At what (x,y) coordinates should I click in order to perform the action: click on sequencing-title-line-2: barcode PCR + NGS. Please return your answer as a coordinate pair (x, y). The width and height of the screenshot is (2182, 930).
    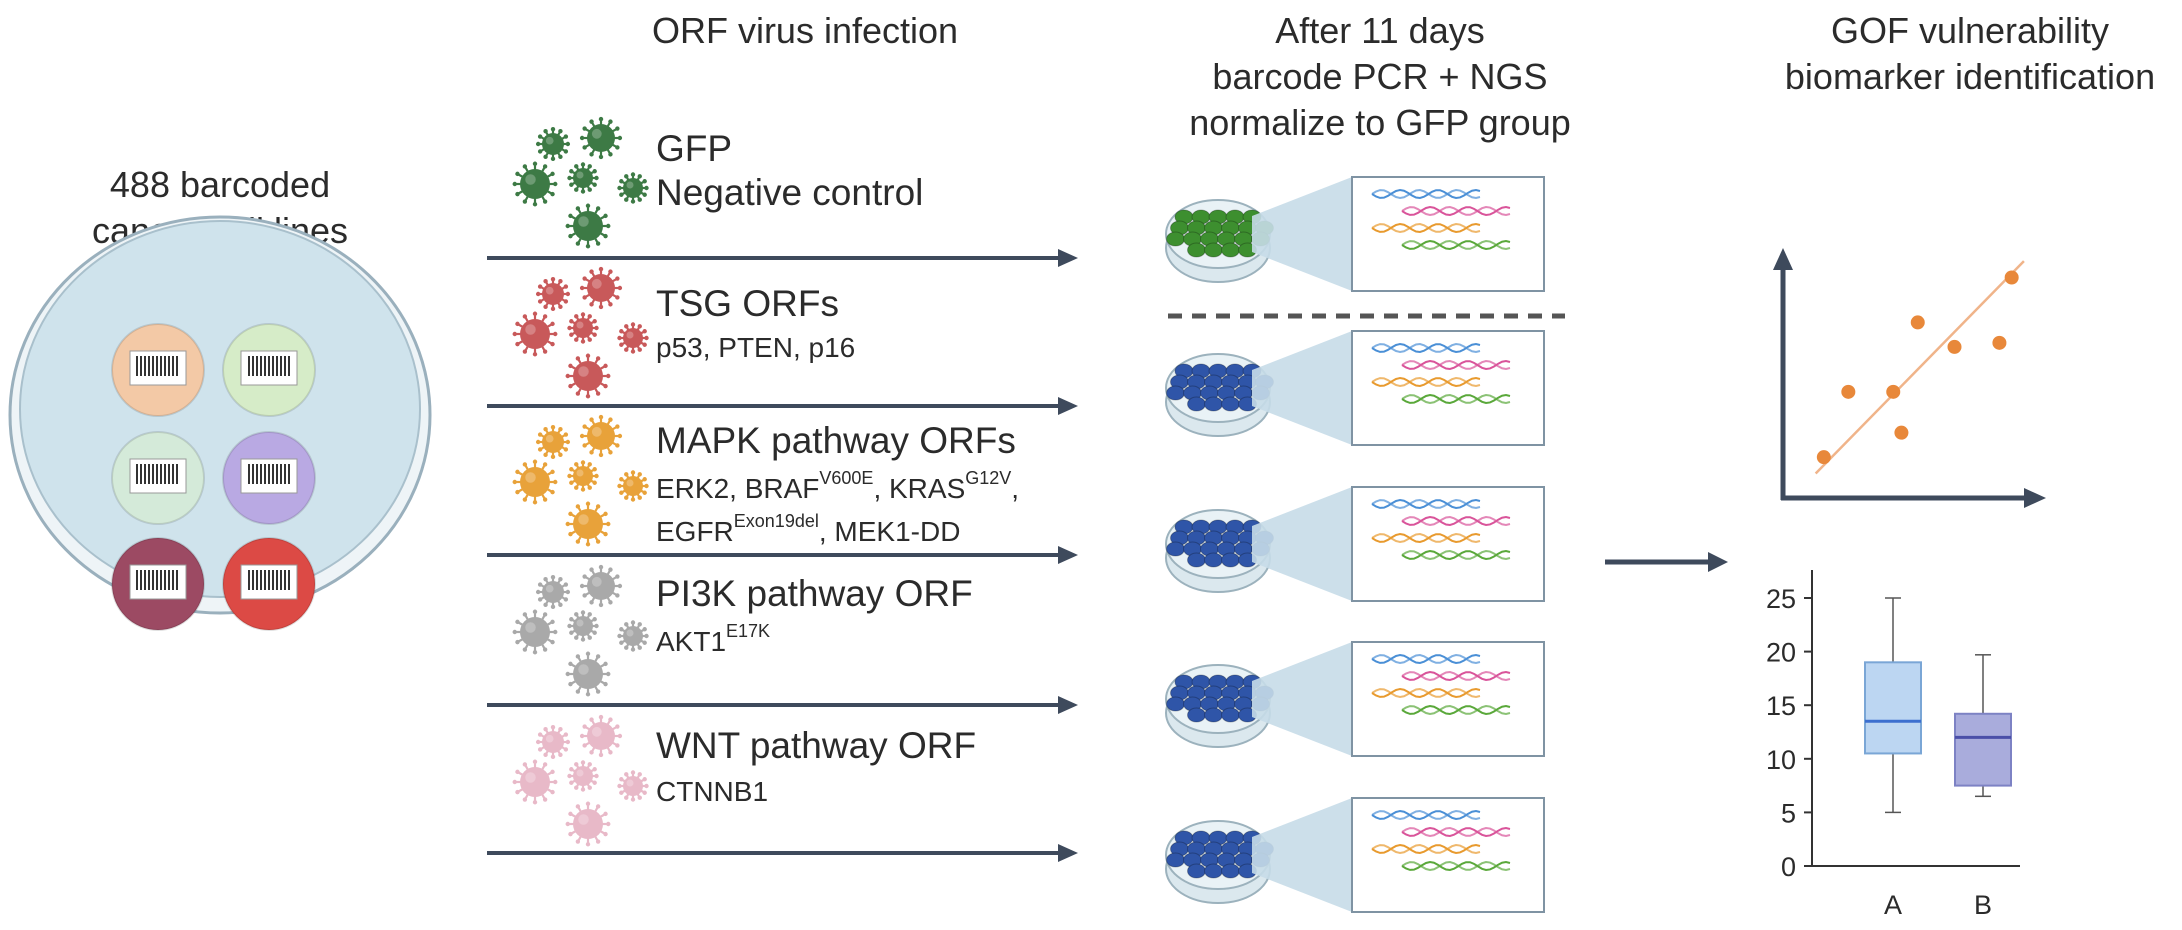
    Looking at the image, I should click on (1380, 76).